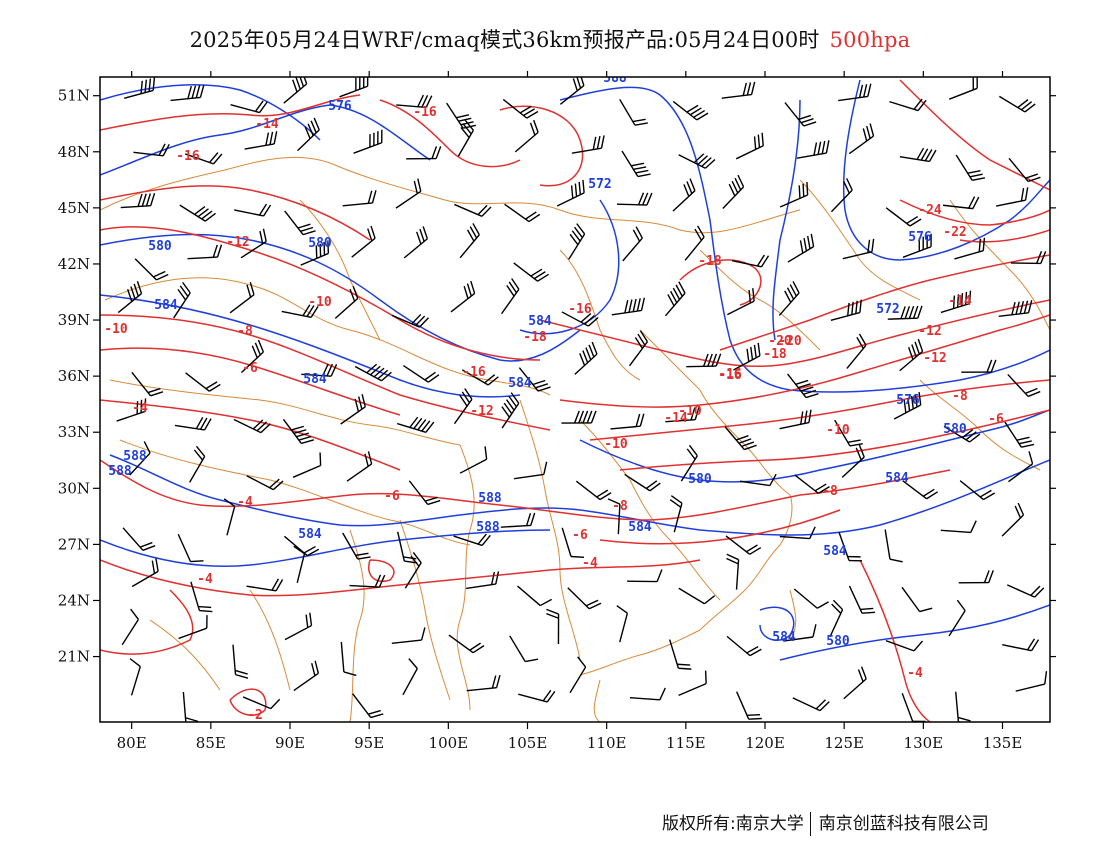  Describe the element at coordinates (74, 376) in the screenshot. I see `lat-tick-label: 36N` at that location.